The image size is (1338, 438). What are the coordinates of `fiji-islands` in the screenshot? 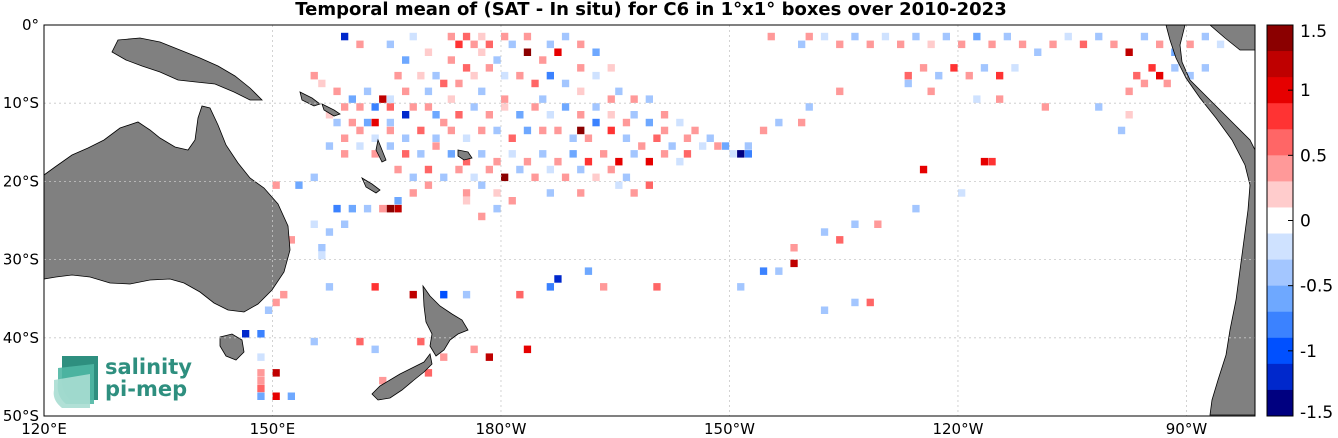 It's located at (465, 155).